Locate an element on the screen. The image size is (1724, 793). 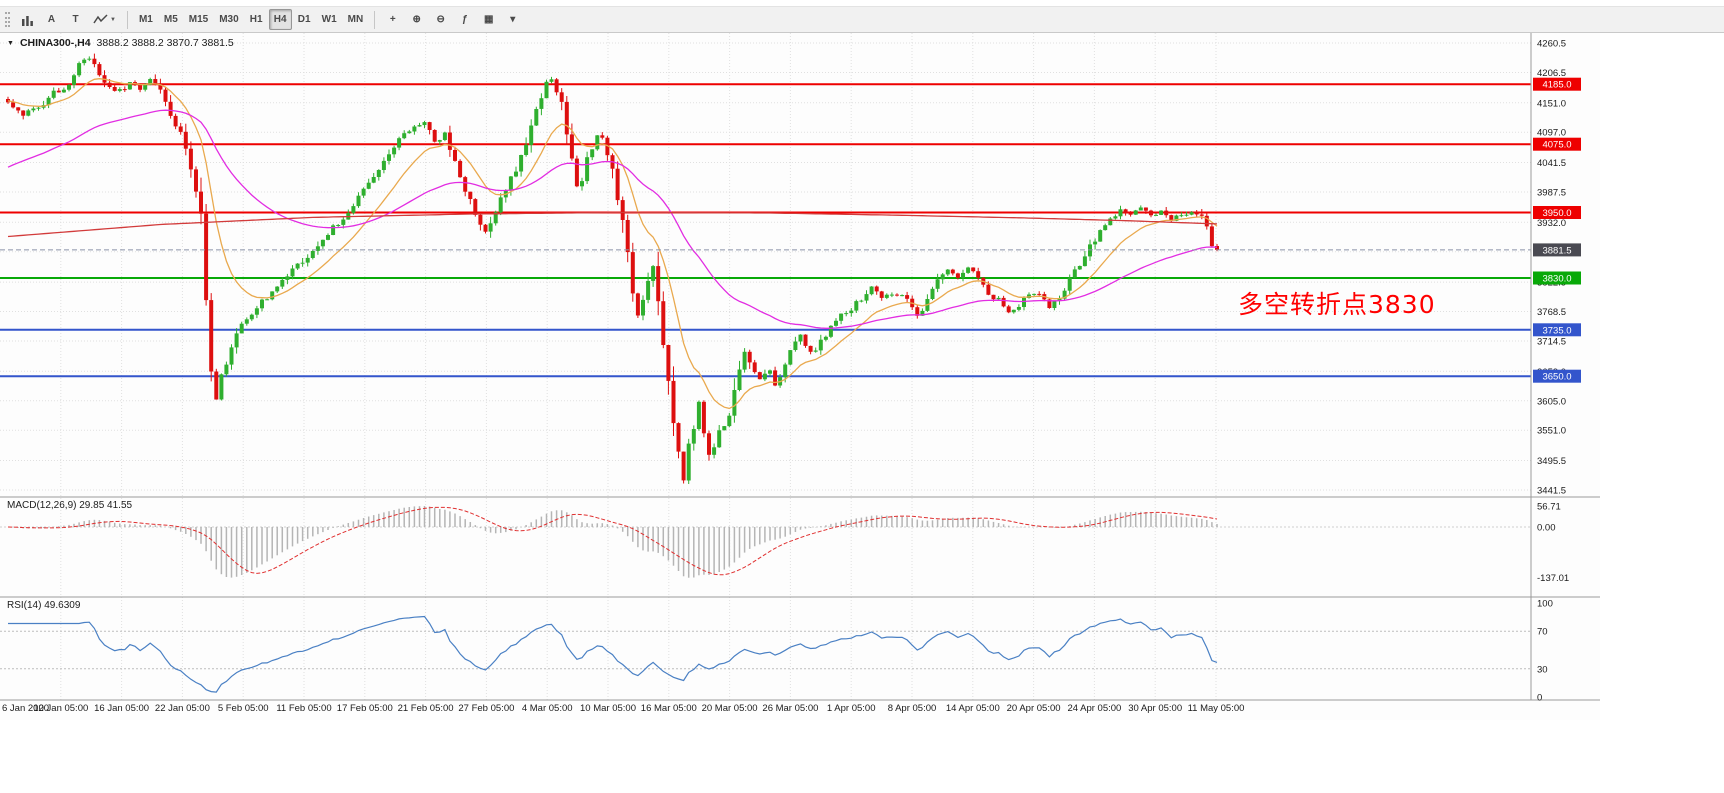
timeframe-w1: W1 is located at coordinates (329, 19).